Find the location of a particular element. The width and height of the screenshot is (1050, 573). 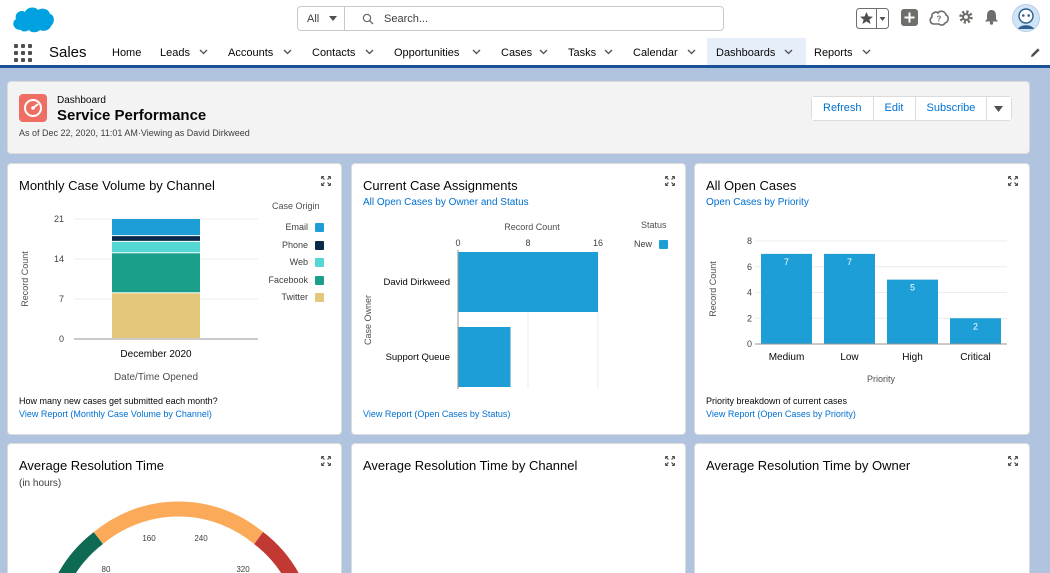

nav-tab-accounts: Accounts is located at coordinates (261, 52).